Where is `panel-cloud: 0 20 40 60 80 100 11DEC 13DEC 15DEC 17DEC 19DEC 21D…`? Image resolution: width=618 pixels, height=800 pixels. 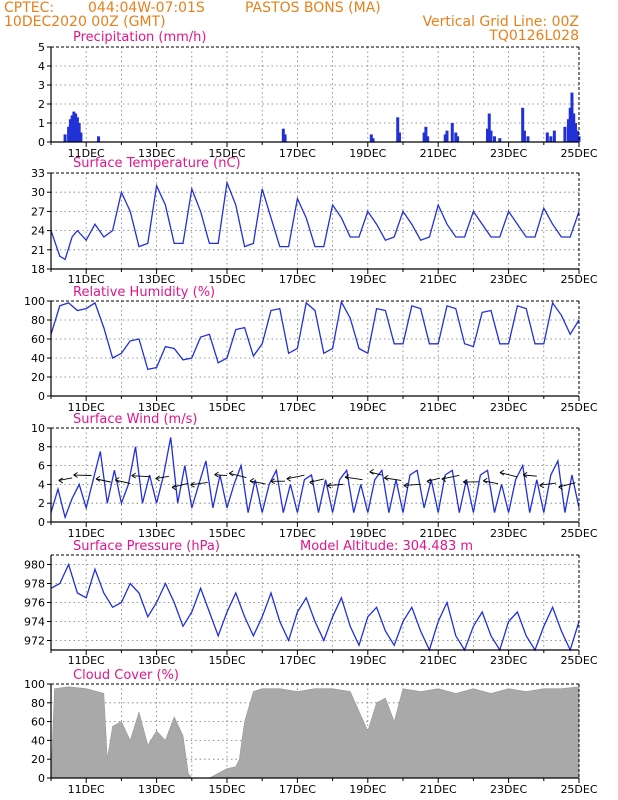
panel-cloud: 0 20 40 60 80 100 11DEC 13DEC 15DEC 17DEC 19DEC 21D… is located at coordinates (311, 732).